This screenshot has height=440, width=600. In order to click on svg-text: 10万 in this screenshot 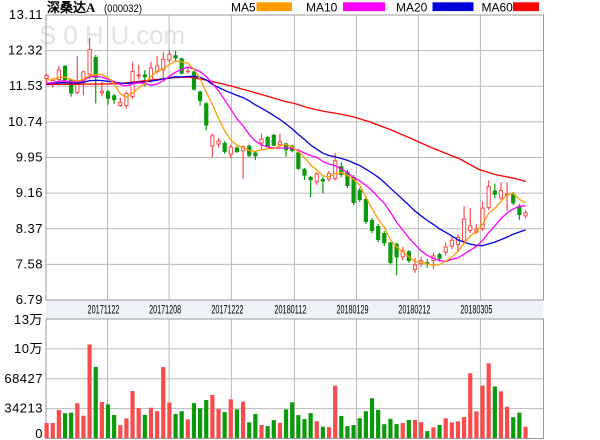, I will do `click(28, 348)`.